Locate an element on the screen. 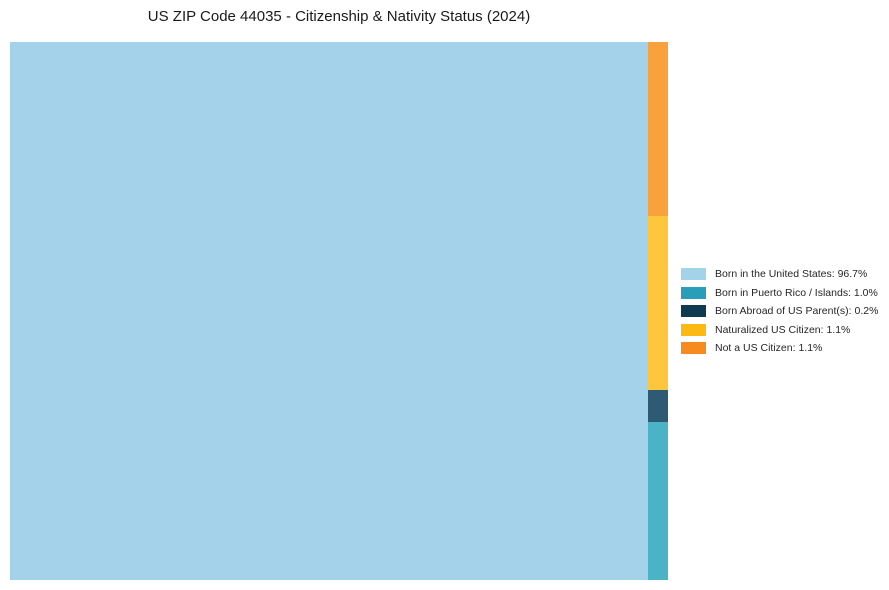  legend-label: Naturalized US Citizen: 1.1% is located at coordinates (783, 329).